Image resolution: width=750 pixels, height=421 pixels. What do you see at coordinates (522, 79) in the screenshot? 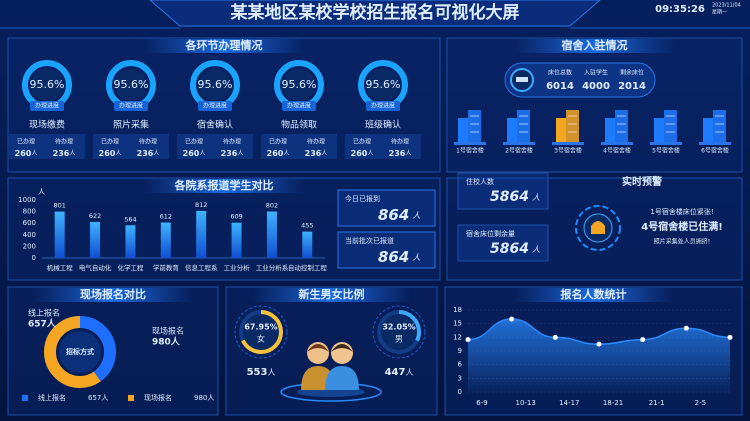
I see `bed-icon` at bounding box center [522, 79].